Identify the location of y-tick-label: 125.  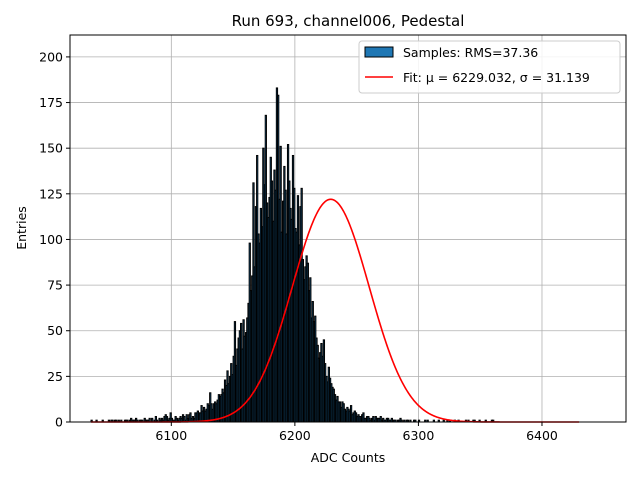
(51, 193).